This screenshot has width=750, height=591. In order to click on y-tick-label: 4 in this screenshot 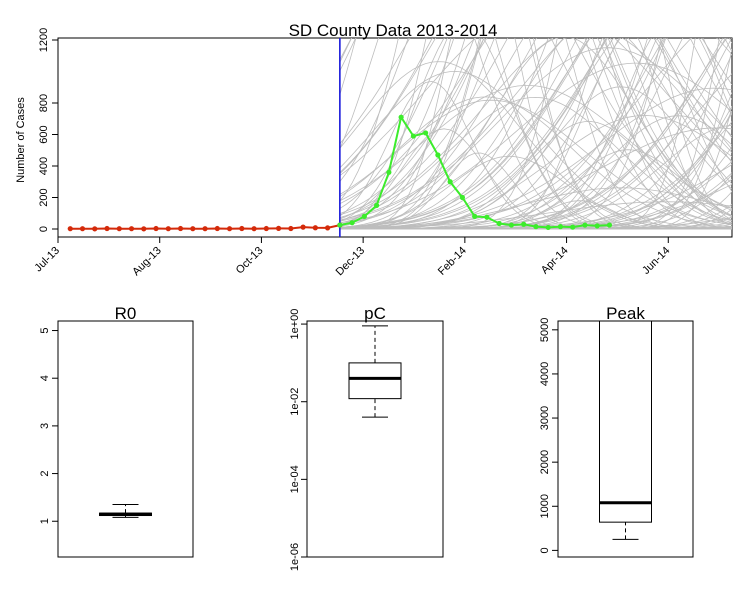, I will do `click(45, 378)`.